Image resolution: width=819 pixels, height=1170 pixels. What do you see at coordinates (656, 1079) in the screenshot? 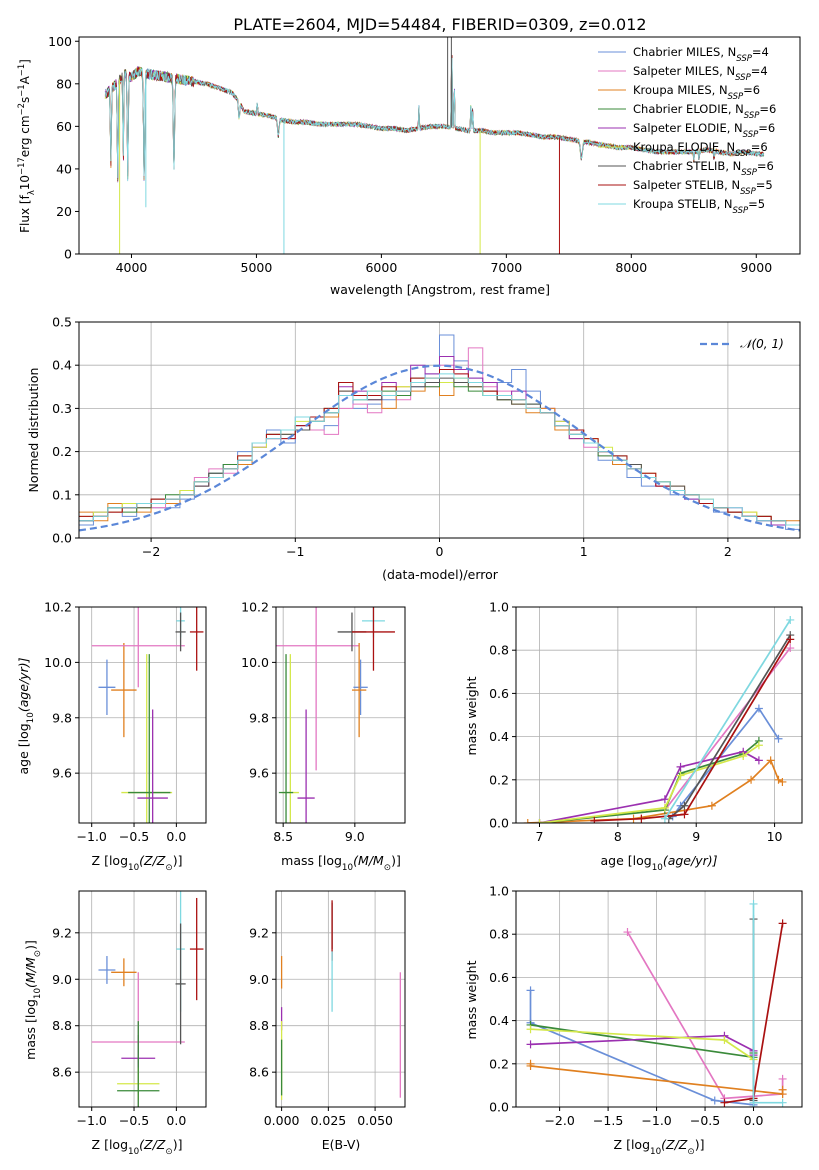
I see `weight-series-kroupa-miles` at bounding box center [656, 1079].